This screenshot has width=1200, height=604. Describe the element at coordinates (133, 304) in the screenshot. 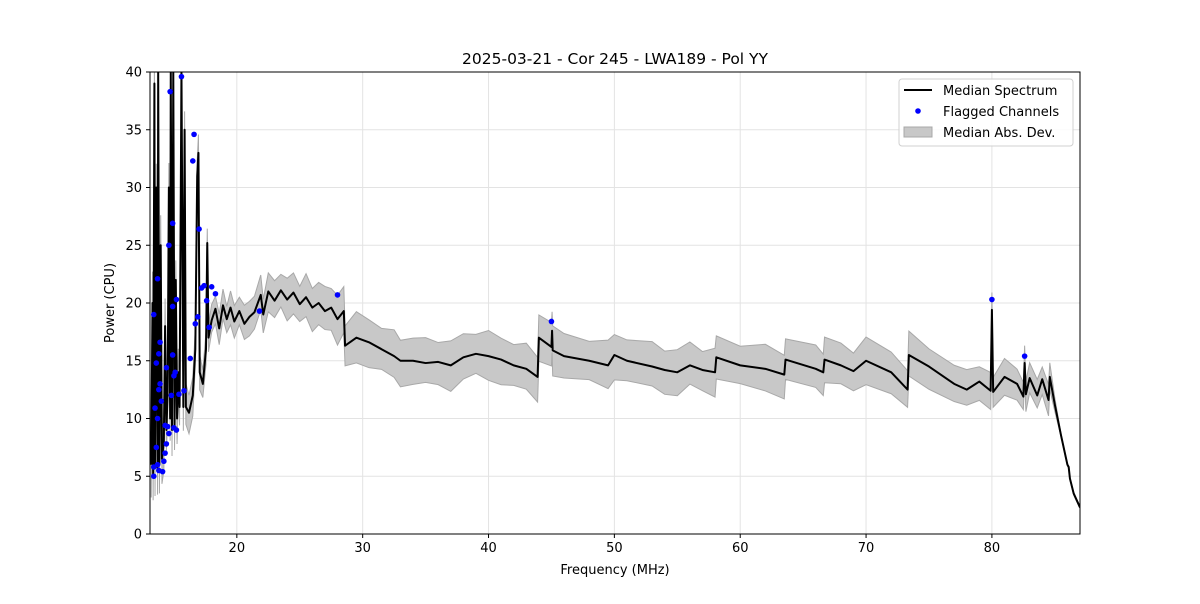

I see `y-tick-label: 20` at that location.